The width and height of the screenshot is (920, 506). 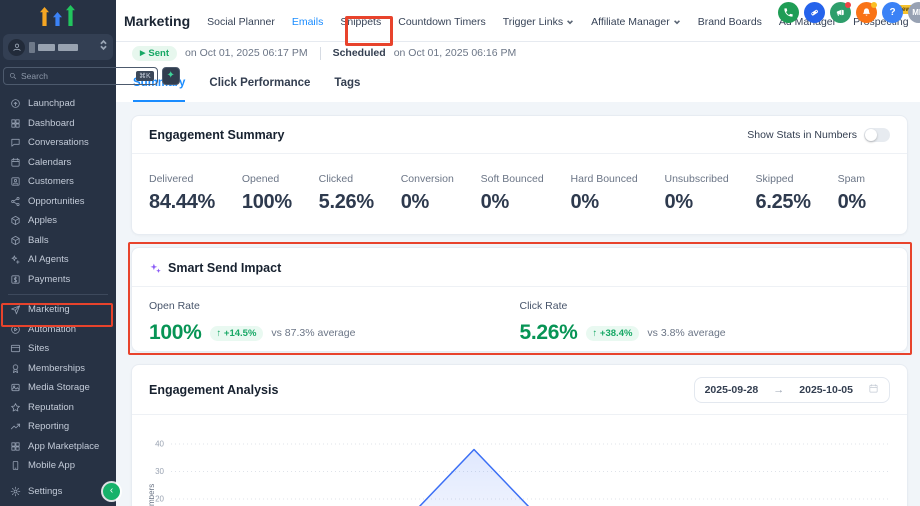 I want to click on sidebar-item-automation: Automation, so click(x=58, y=330).